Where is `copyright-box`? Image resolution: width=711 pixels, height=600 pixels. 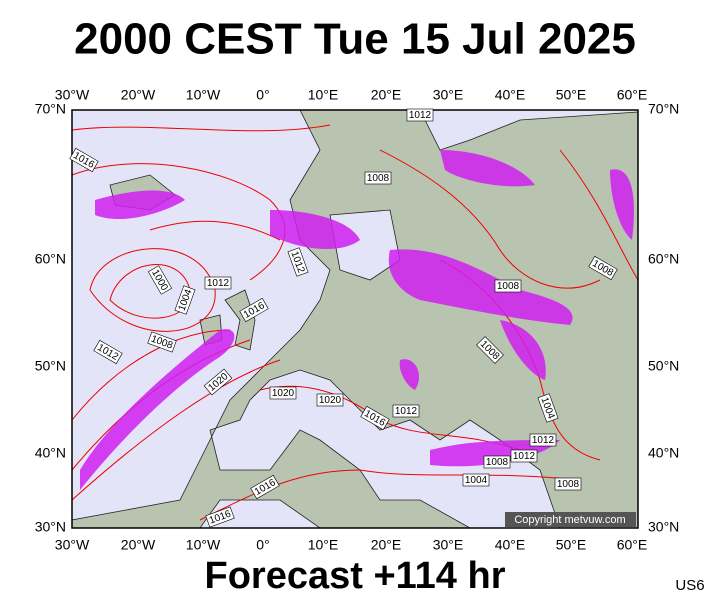
copyright-box is located at coordinates (570, 519).